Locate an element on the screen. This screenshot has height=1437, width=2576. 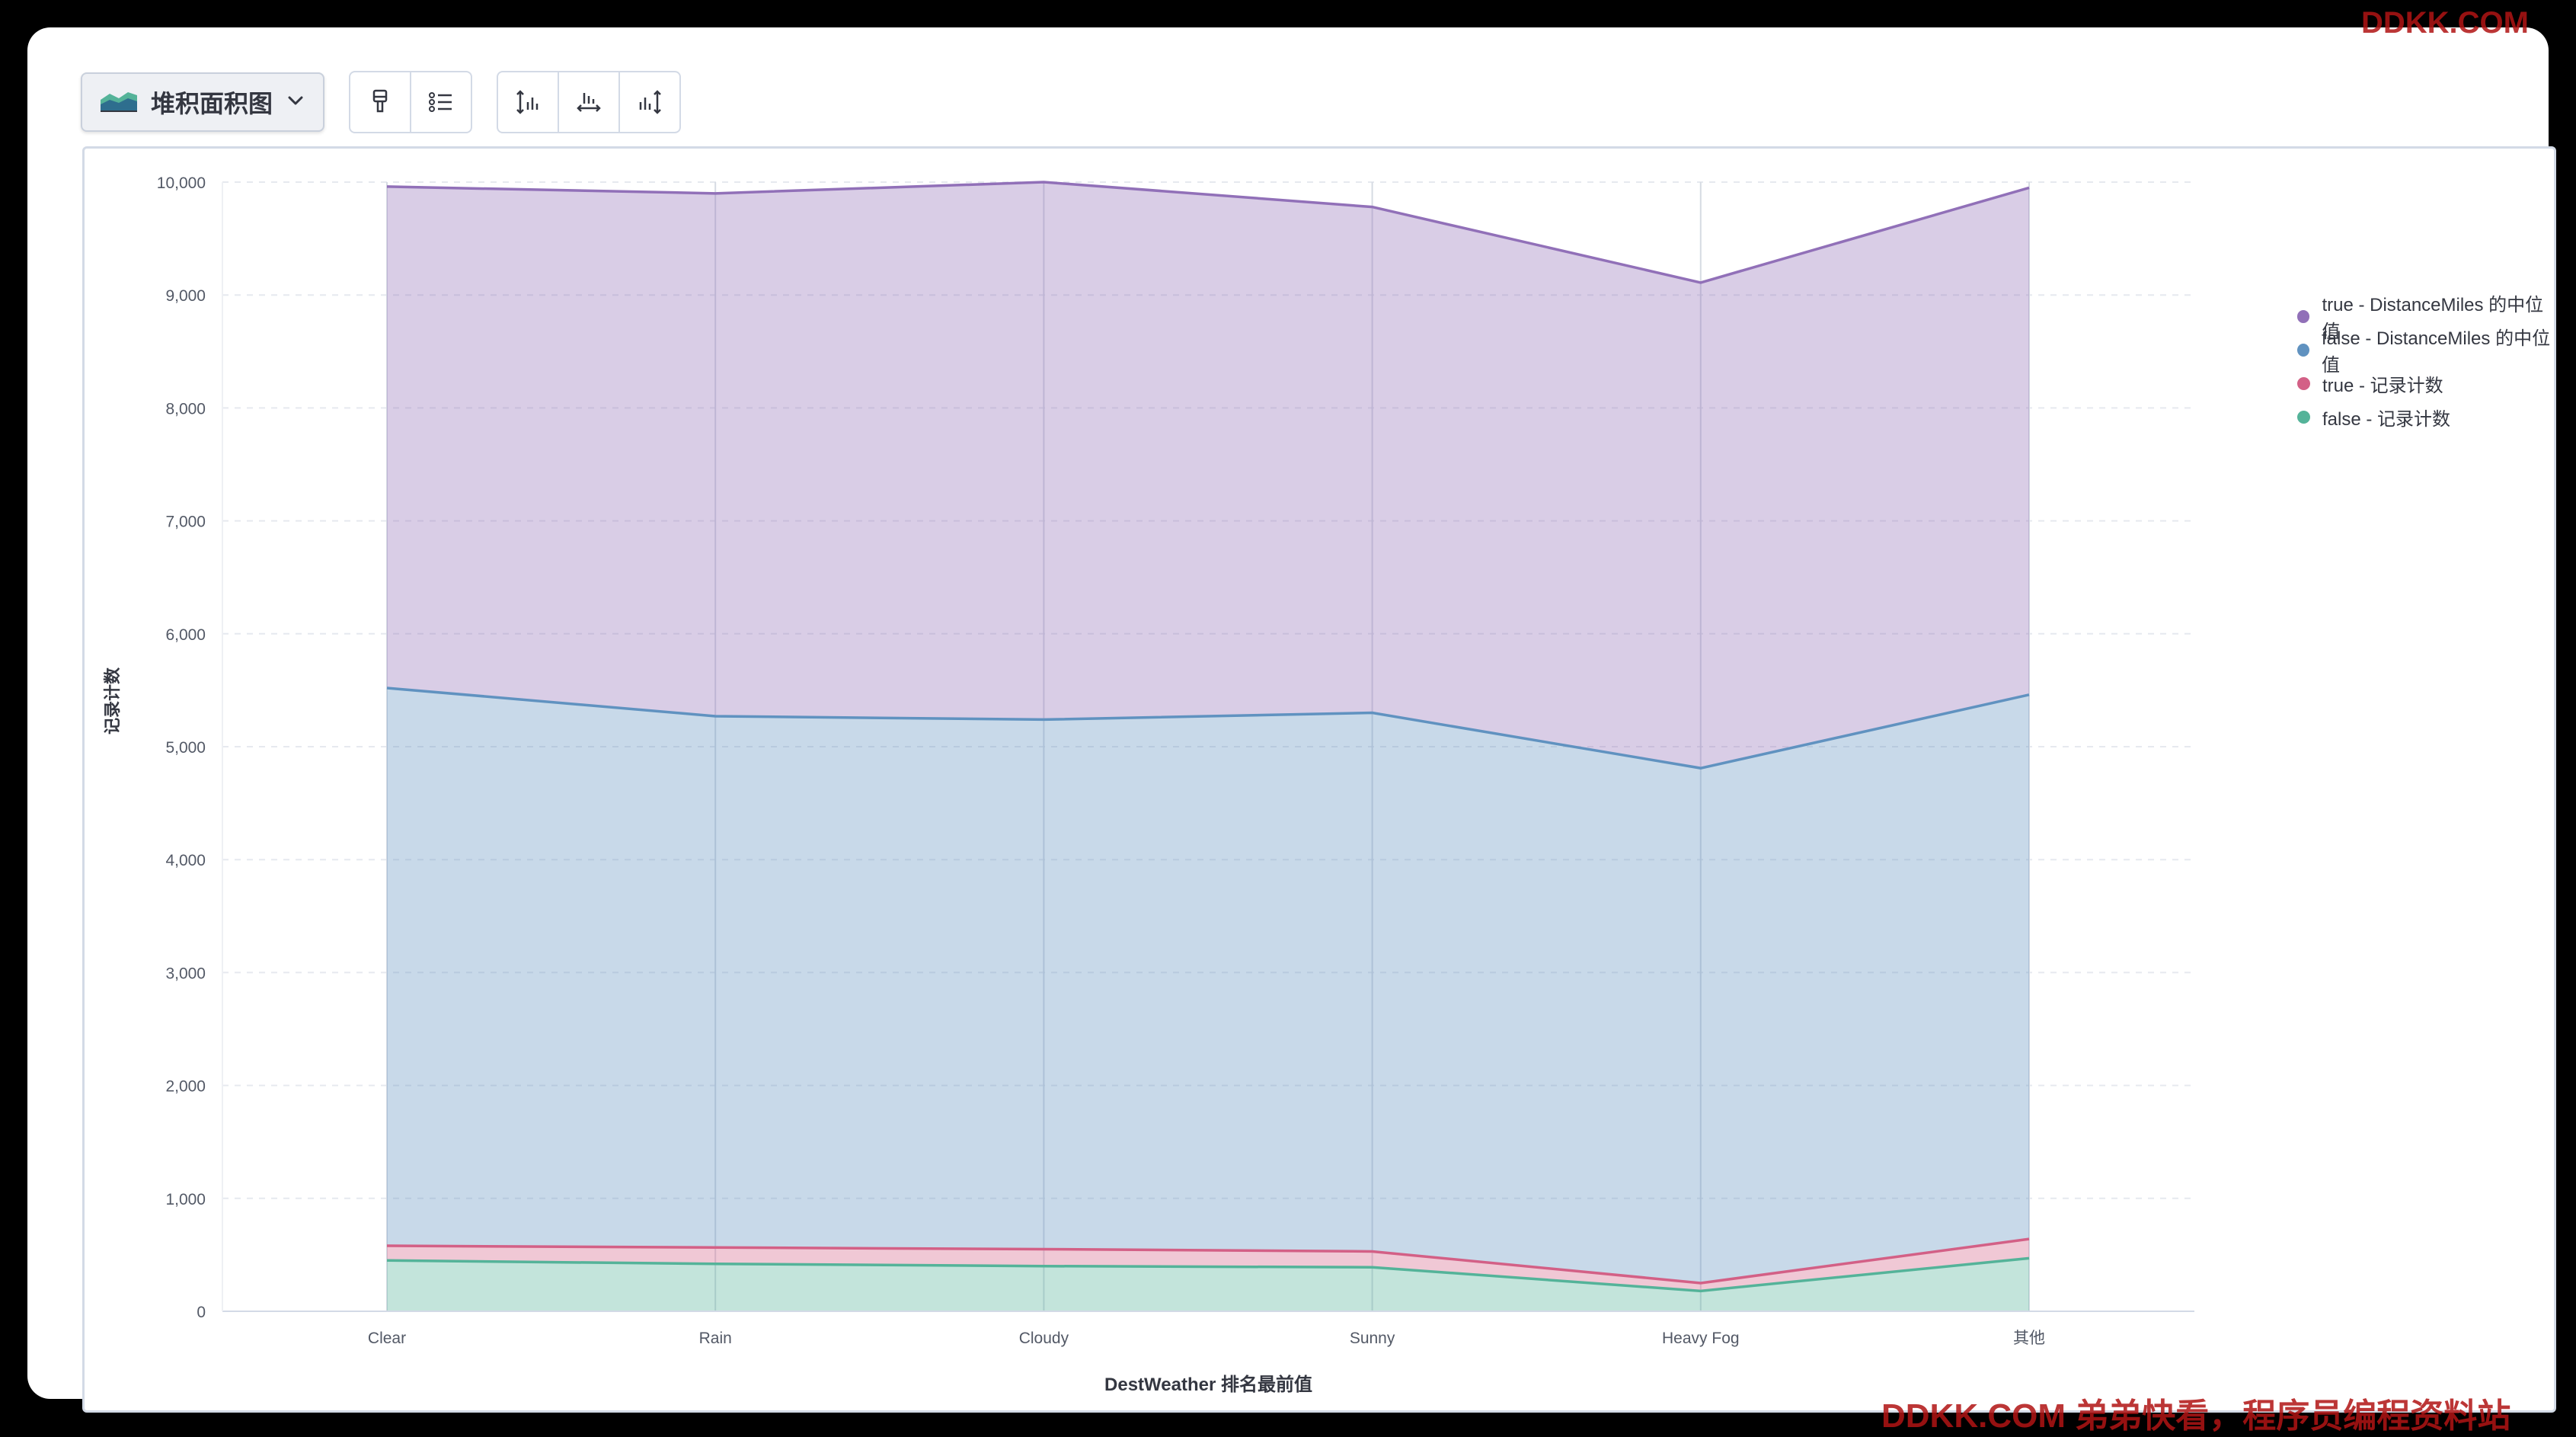
paintbrush-button is located at coordinates (380, 102).